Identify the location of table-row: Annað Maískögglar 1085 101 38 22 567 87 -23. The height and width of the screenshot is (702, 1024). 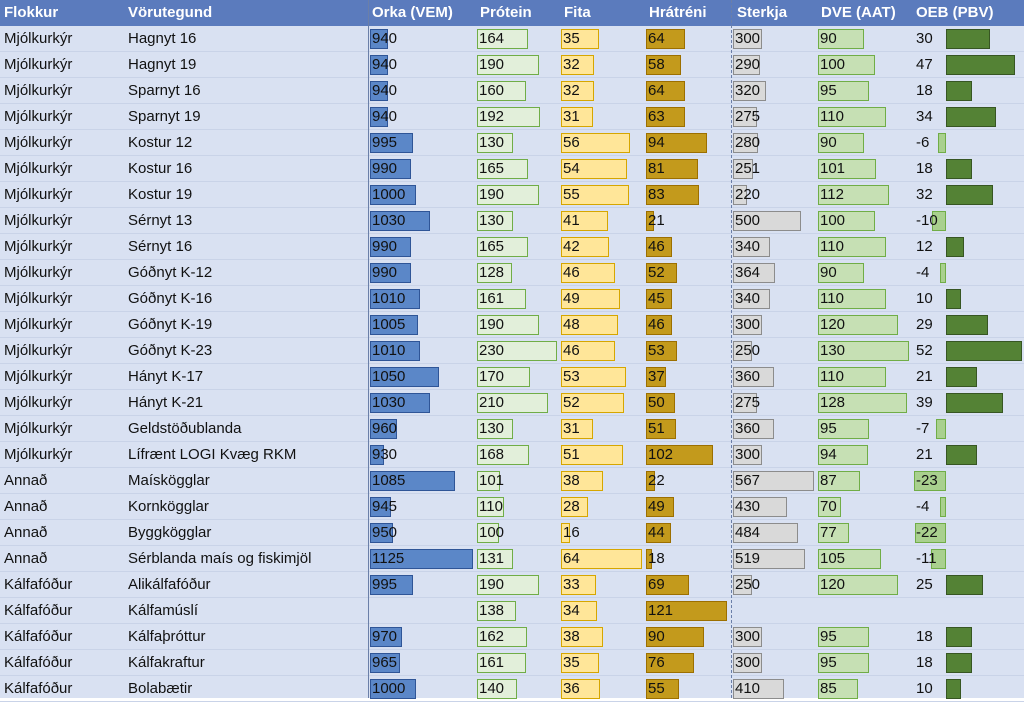
(512, 481).